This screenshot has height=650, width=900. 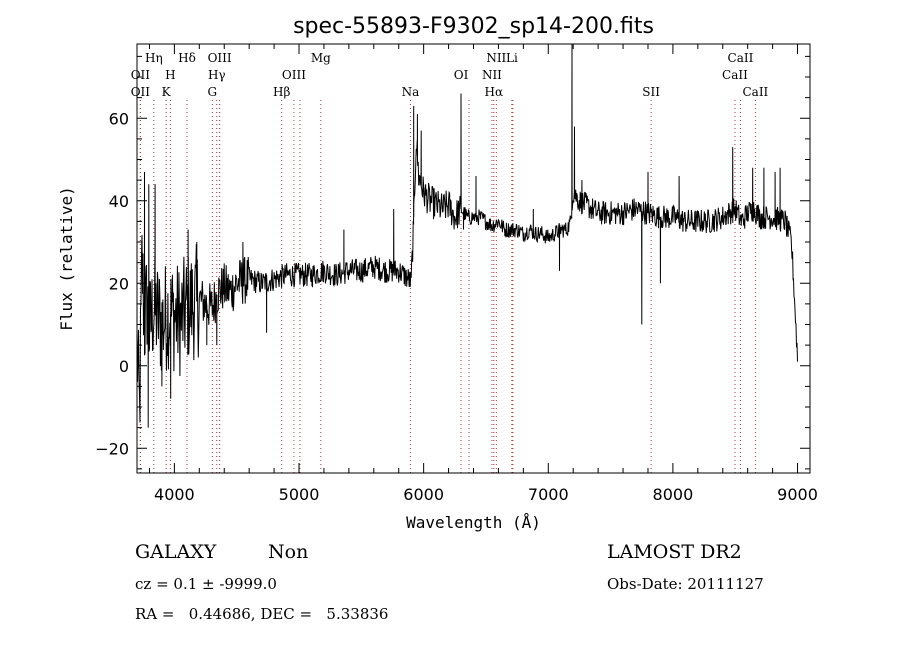 I want to click on line-marker-label: Hα, so click(x=494, y=92).